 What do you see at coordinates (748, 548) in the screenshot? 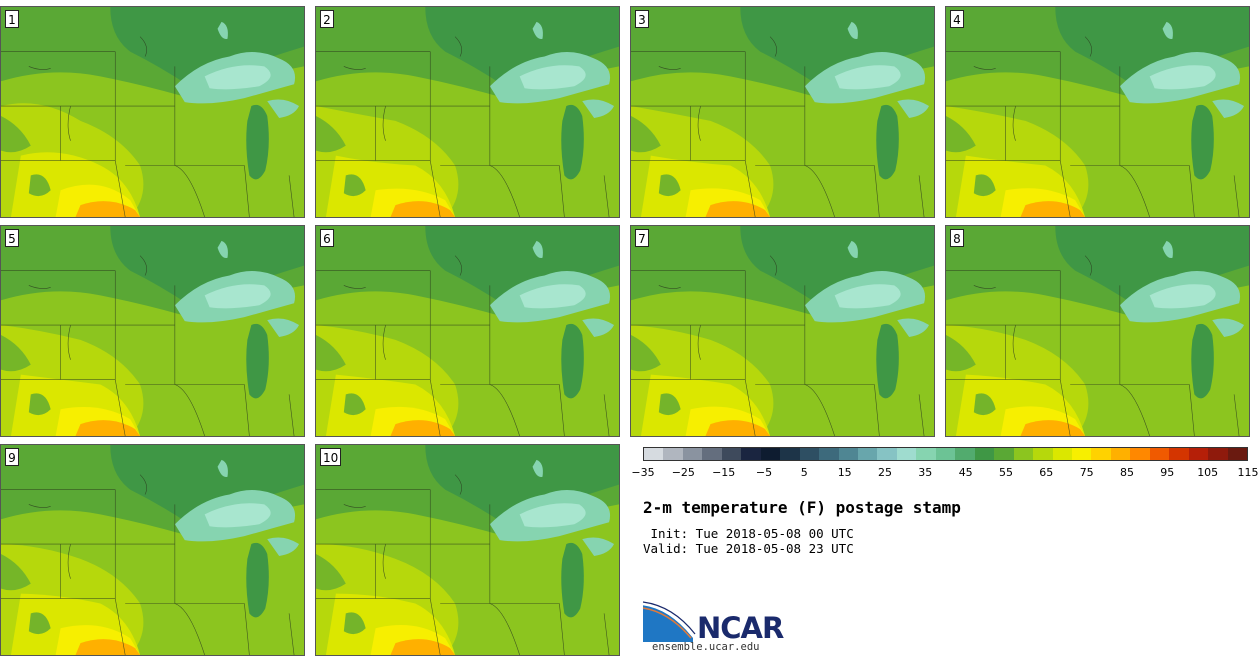
I see `valid-time: Valid: Tue 2018-05-08 23 UTC` at bounding box center [748, 548].